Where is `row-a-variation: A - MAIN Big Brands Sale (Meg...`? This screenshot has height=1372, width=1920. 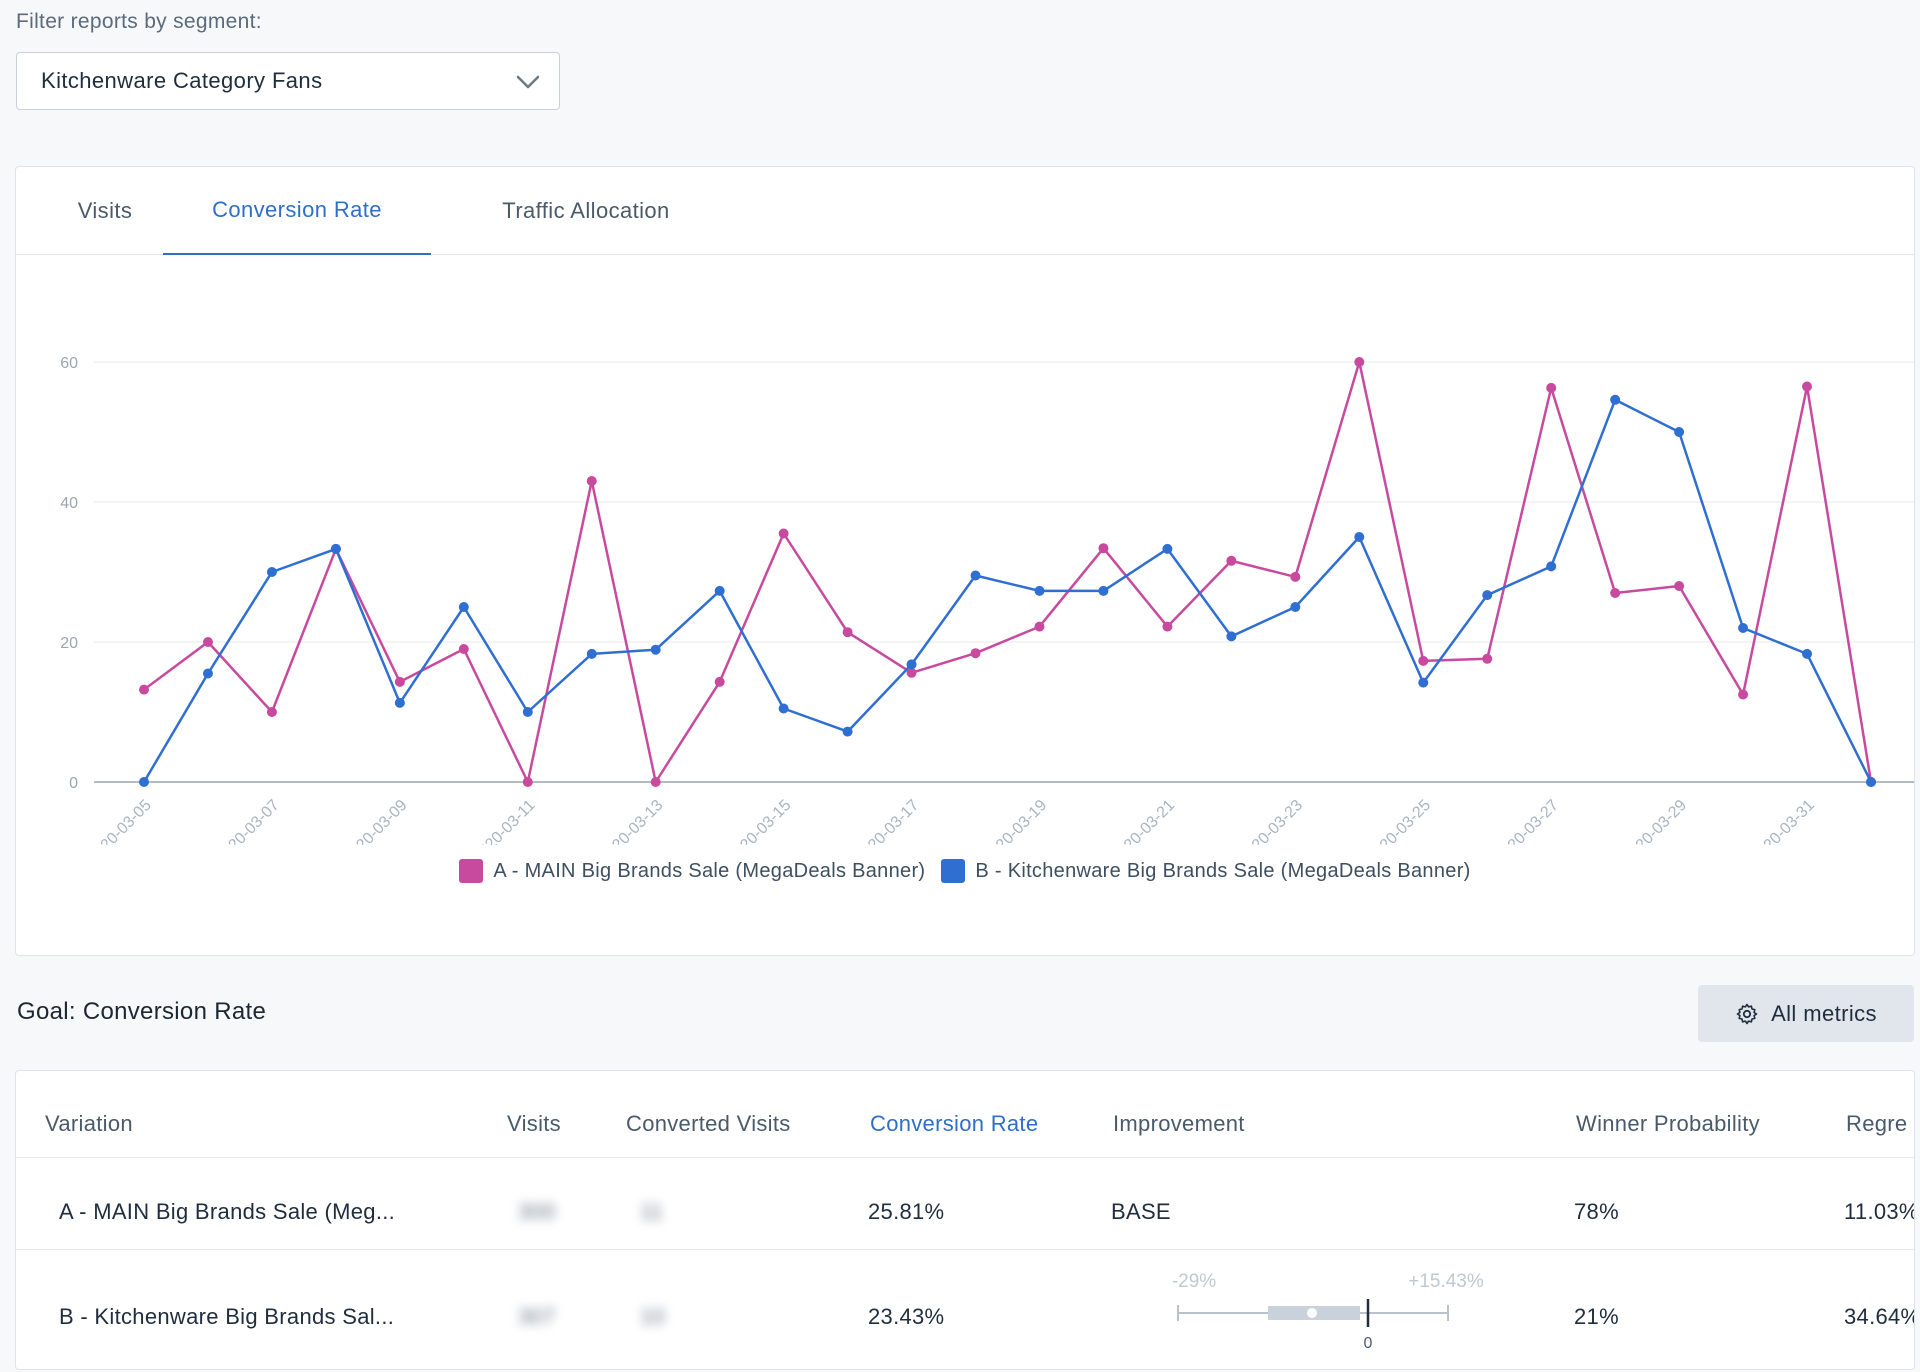 row-a-variation: A - MAIN Big Brands Sale (Meg... is located at coordinates (227, 1211).